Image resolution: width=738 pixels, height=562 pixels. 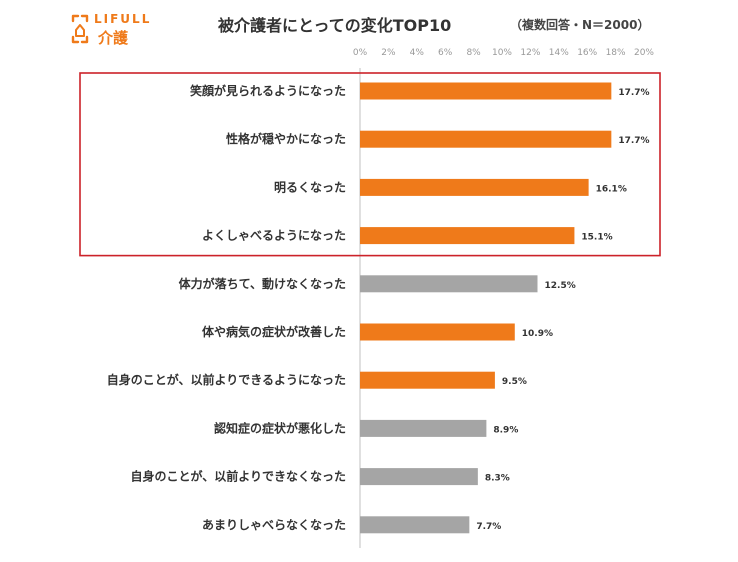 What do you see at coordinates (280, 427) in the screenshot?
I see `category-label: 認知症の症状が悪化した` at bounding box center [280, 427].